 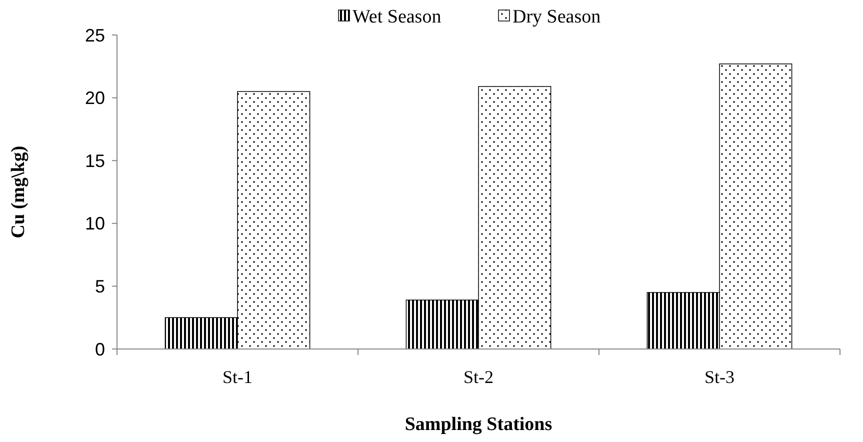 I want to click on legend-label: Wet Season, so click(x=397, y=17).